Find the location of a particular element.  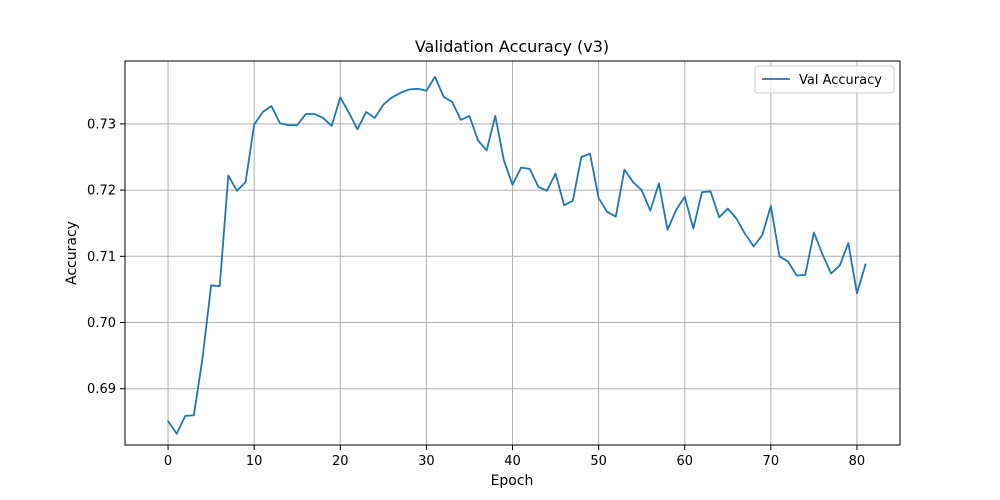

y-axis-title: Accuracy is located at coordinates (72, 253).